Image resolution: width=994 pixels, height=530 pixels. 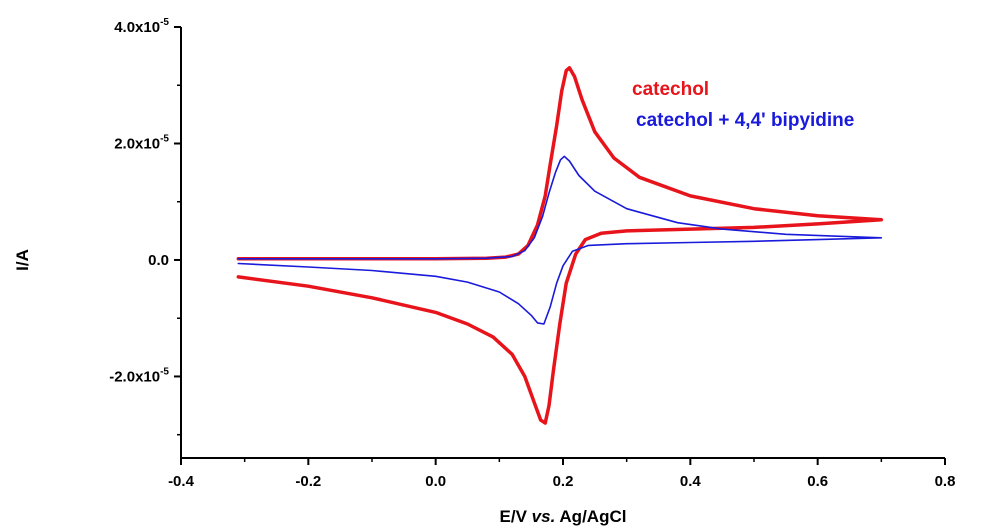 What do you see at coordinates (544, 516) in the screenshot?
I see `x-axis-title-part: vs.` at bounding box center [544, 516].